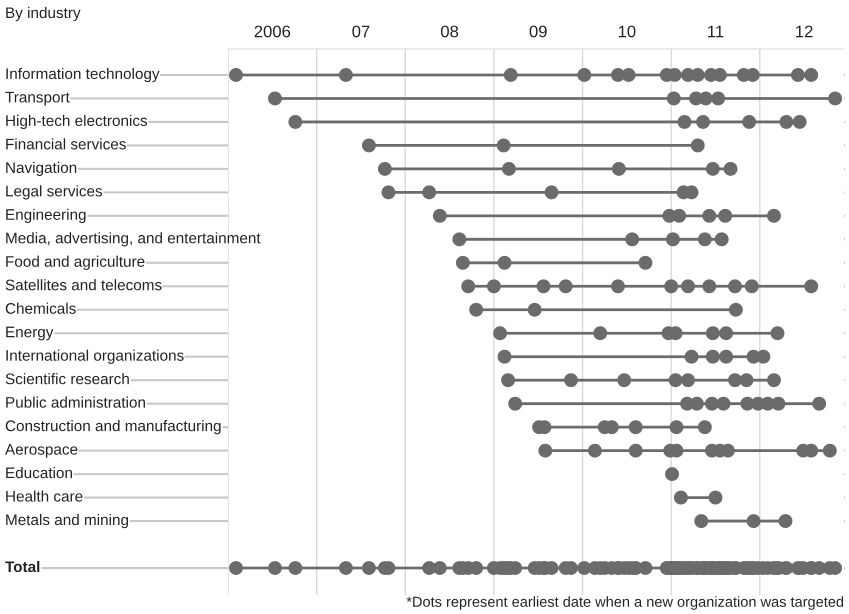 Image resolution: width=849 pixels, height=614 pixels. I want to click on y-tick-label: Satellites and telecoms, so click(84, 284).